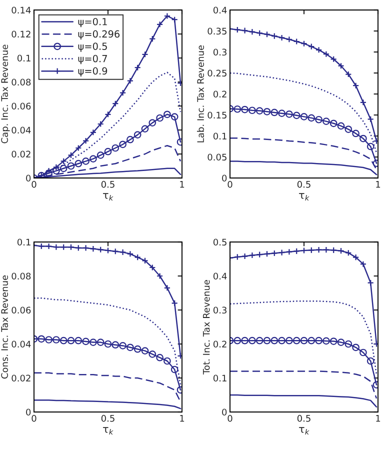 This screenshot has width=386, height=465. I want to click on legend-label: ψ=0.7, so click(92, 59).